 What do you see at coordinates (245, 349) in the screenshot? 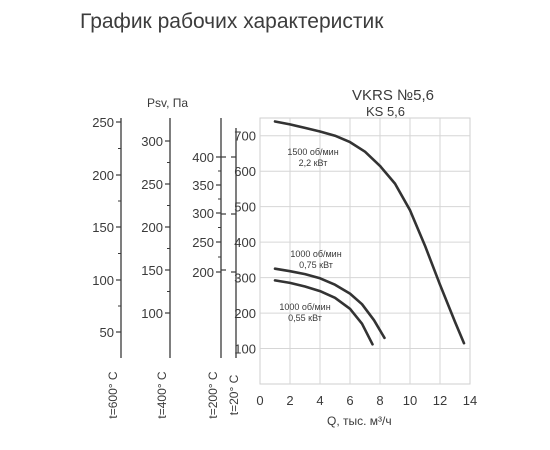
I see `y-tick-label: 100` at bounding box center [245, 349].